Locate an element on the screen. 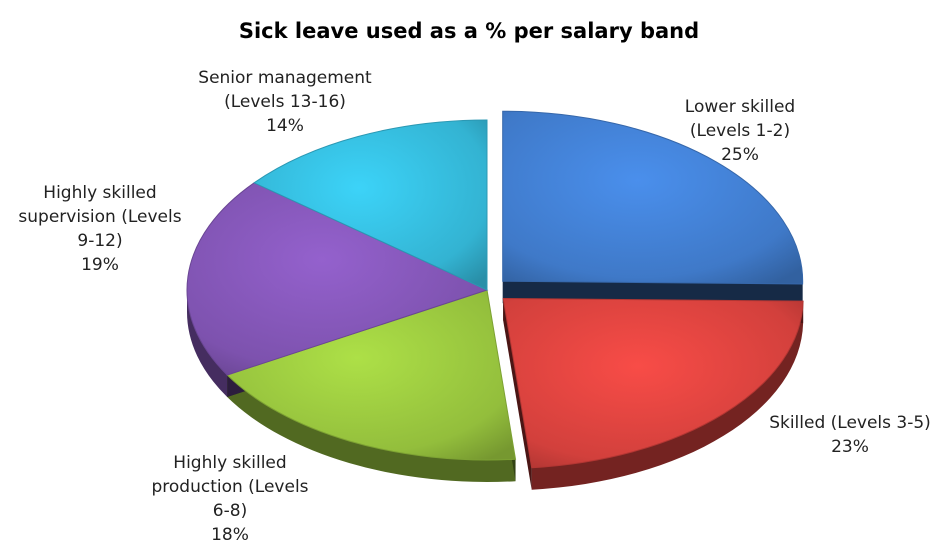 This screenshot has height=547, width=938. slice-label-1: Skilled (Levels 3-5) 23% is located at coordinates (850, 435).